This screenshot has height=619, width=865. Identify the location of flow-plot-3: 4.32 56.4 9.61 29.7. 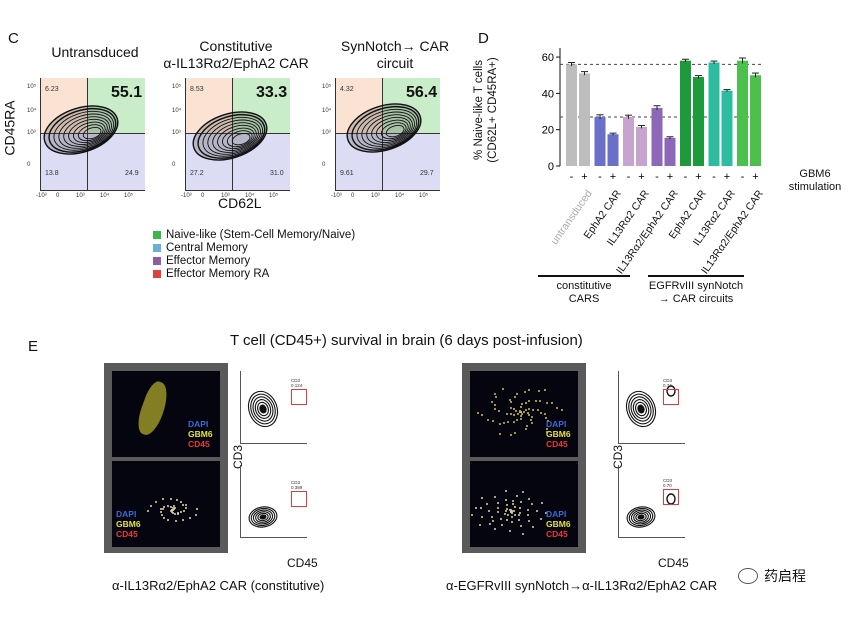
(387, 134).